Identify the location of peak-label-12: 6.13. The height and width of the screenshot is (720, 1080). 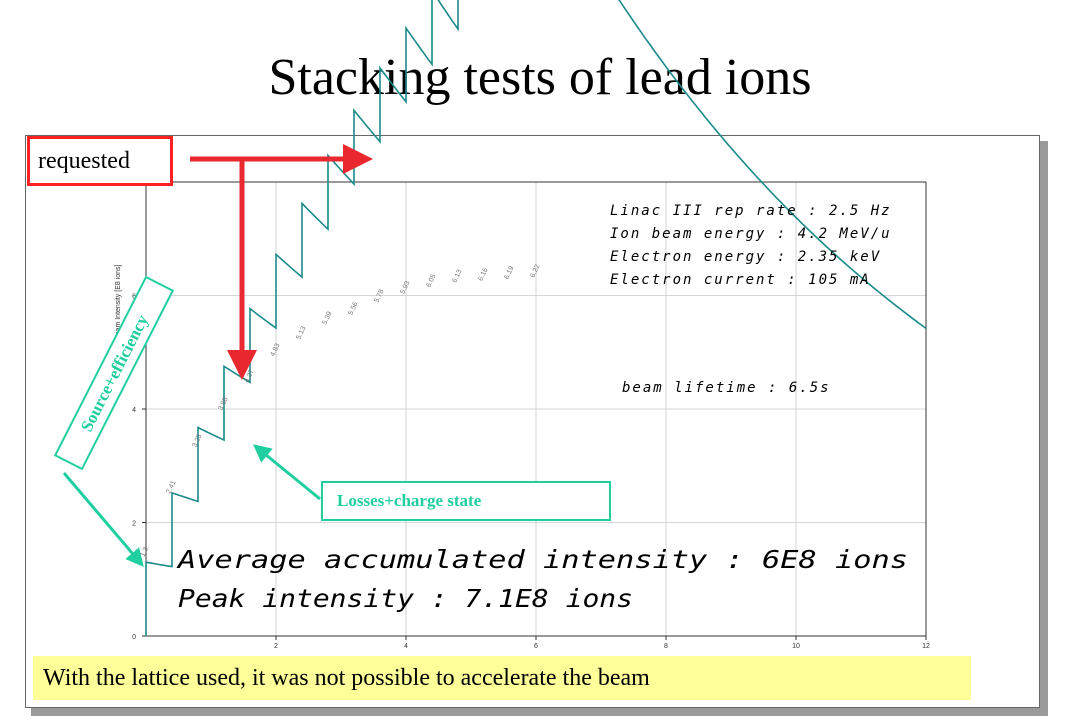
(457, 276).